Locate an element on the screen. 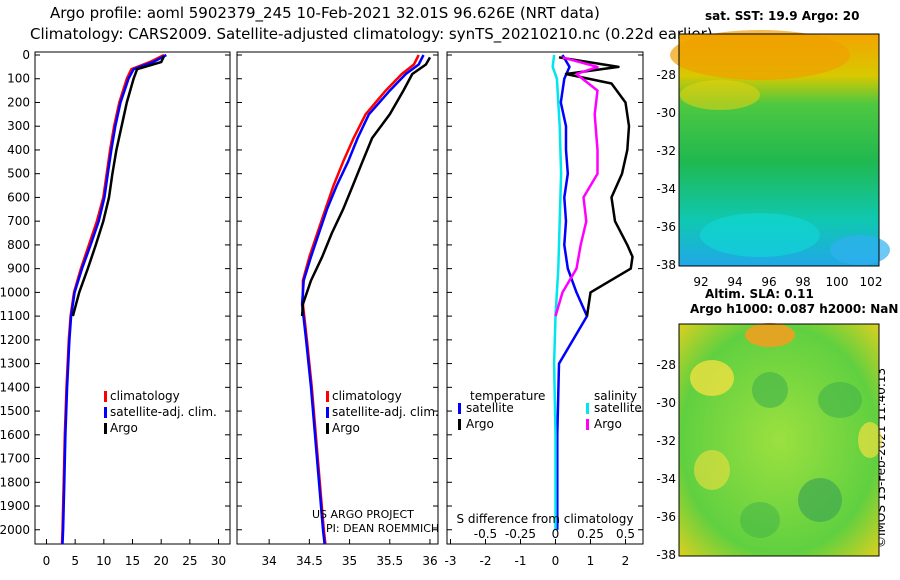  x-tick-label: 1 is located at coordinates (591, 561).